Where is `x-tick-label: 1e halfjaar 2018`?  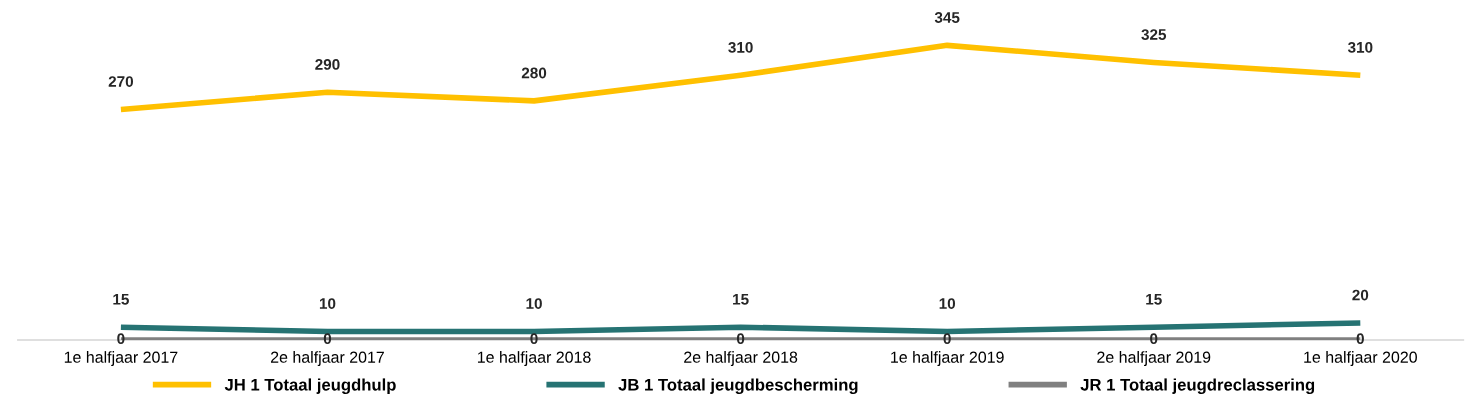 x-tick-label: 1e halfjaar 2018 is located at coordinates (534, 358).